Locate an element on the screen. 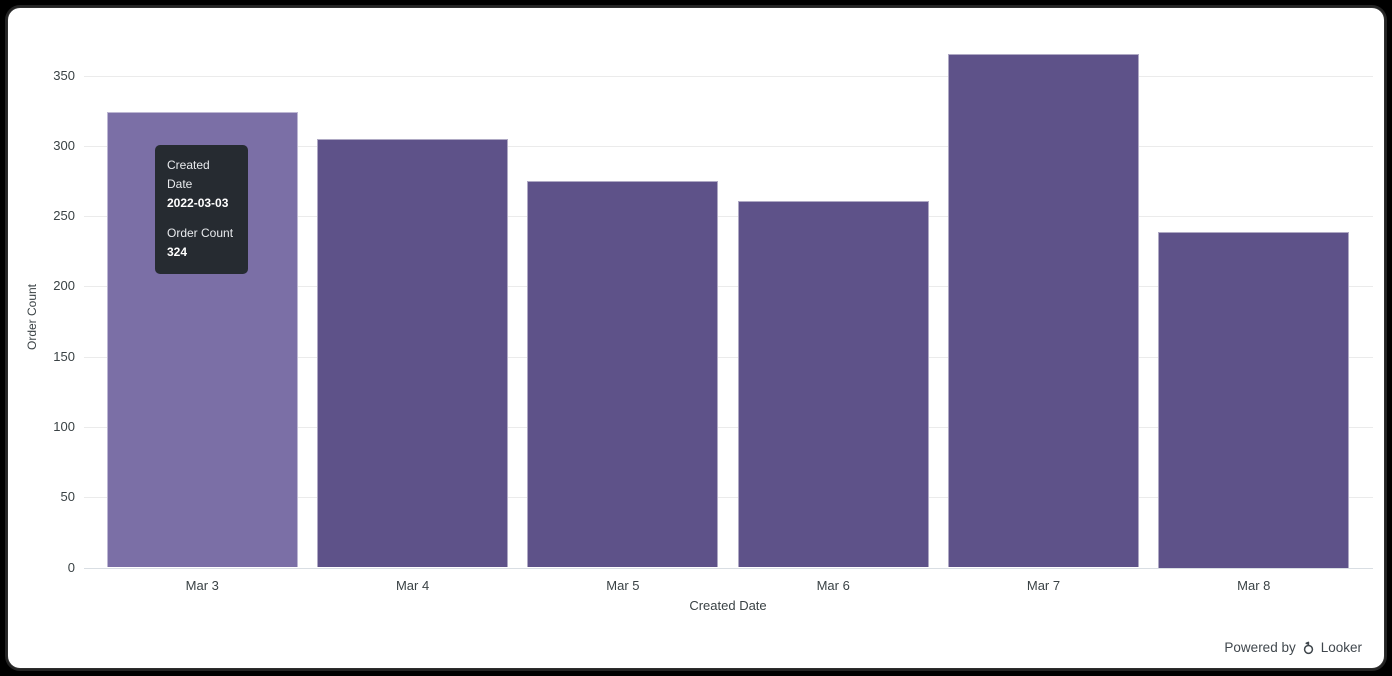 This screenshot has height=676, width=1392. tooltip-dimension-value: 2022-03-03 is located at coordinates (198, 203).